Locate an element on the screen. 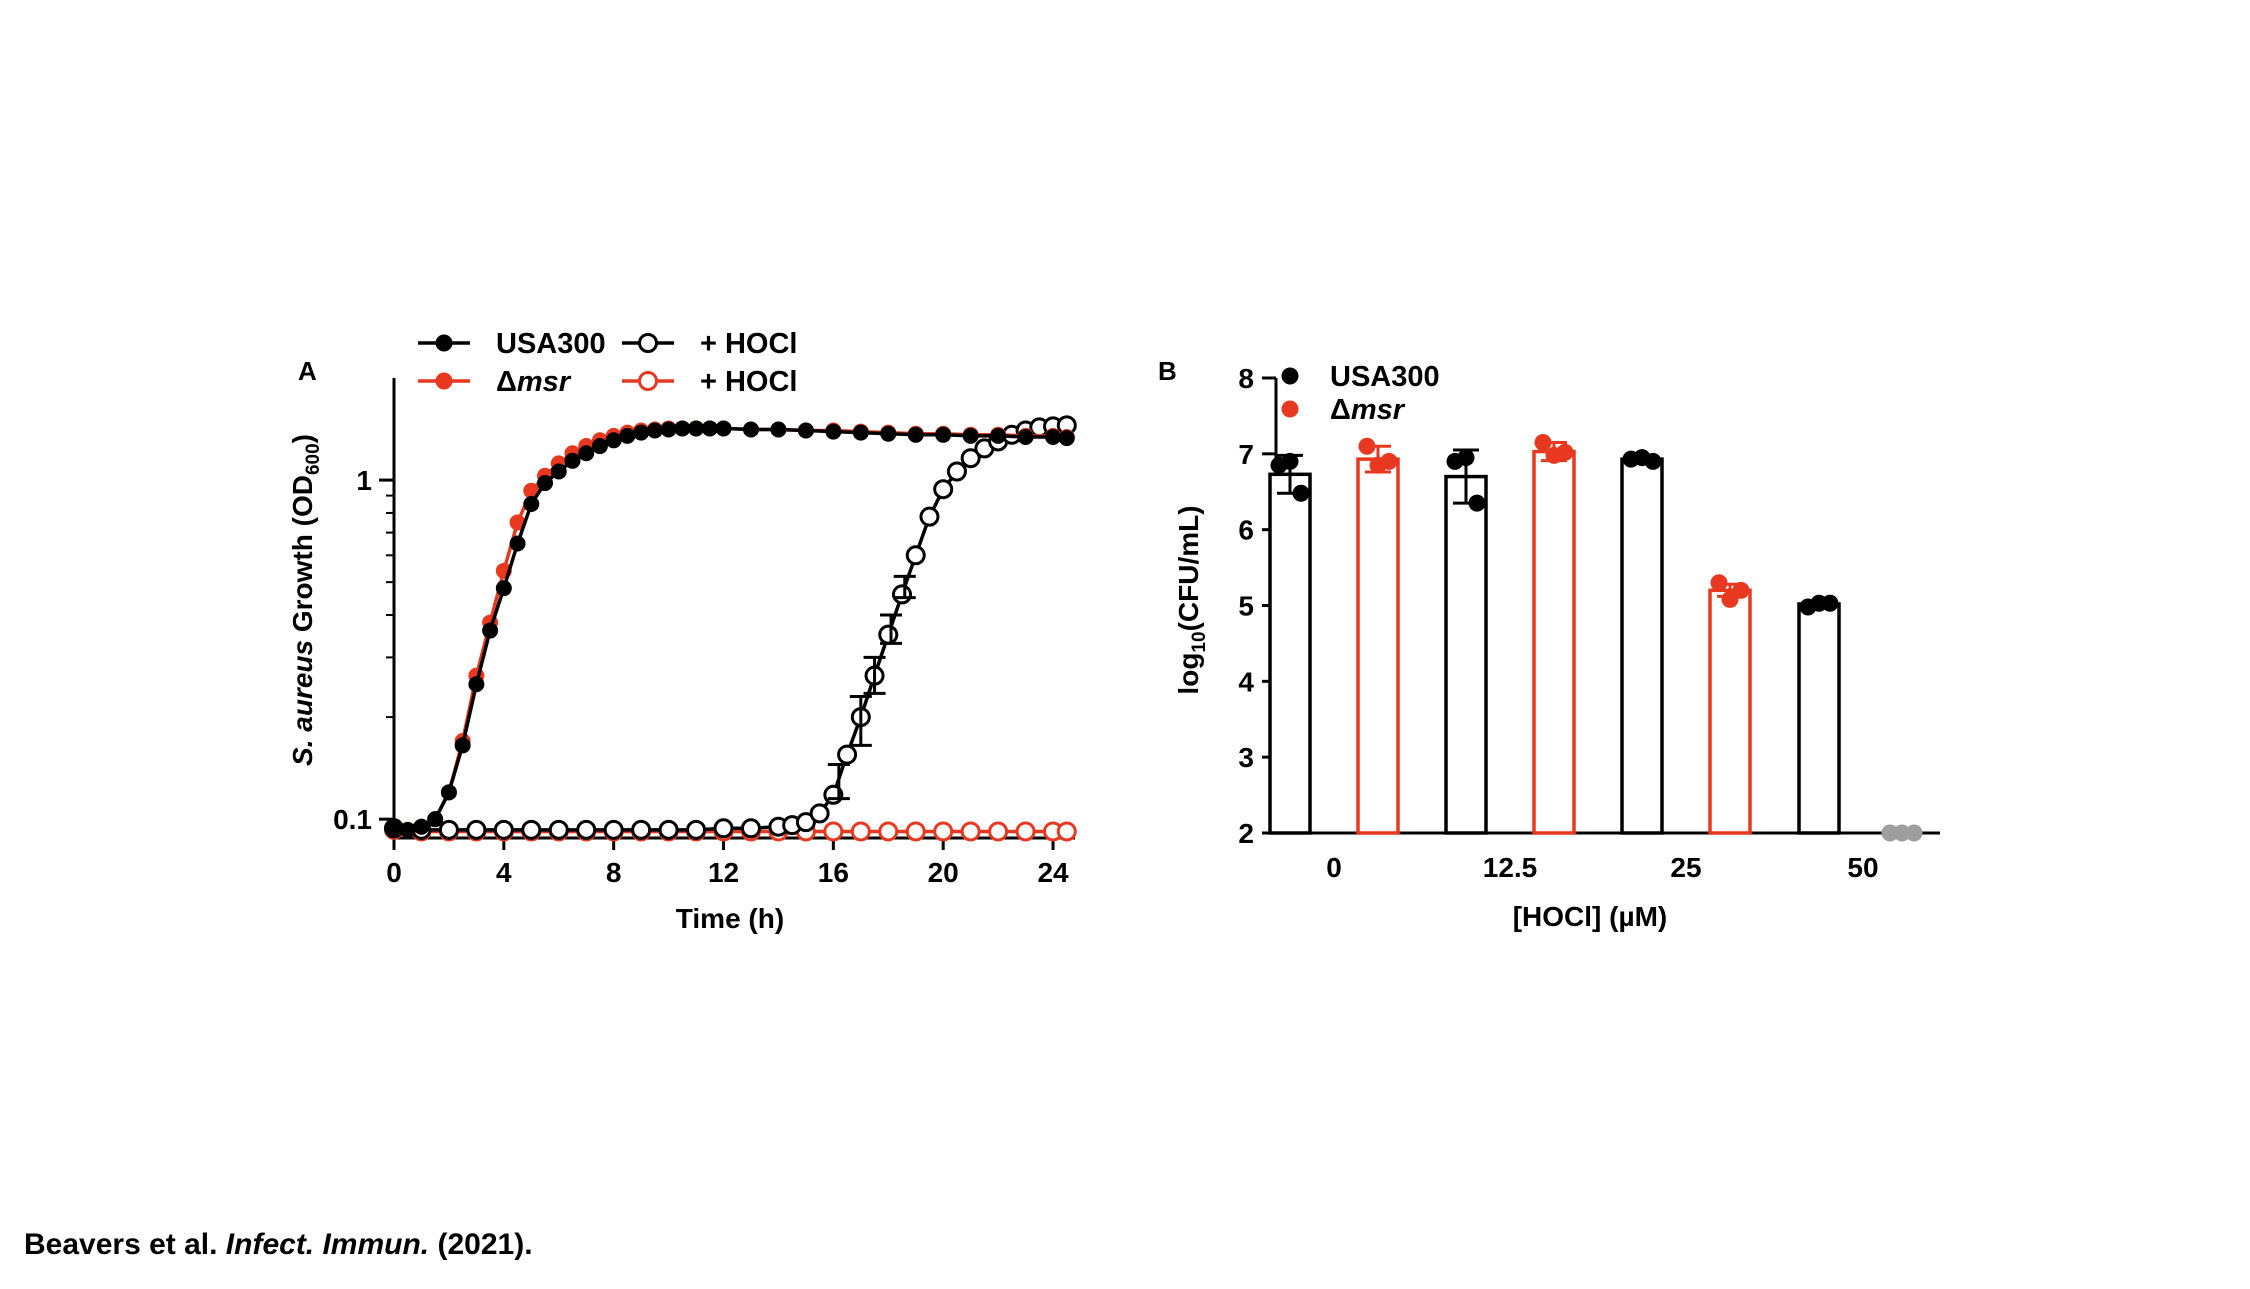  replicate-point-below-limit is located at coordinates (1890, 833).